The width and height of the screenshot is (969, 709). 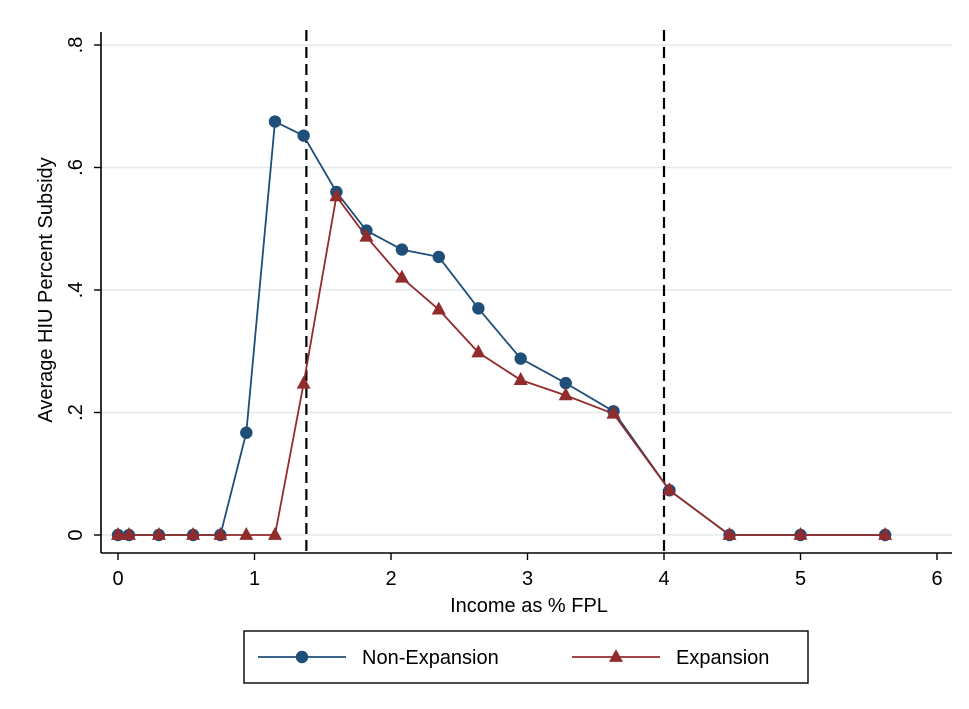 What do you see at coordinates (722, 658) in the screenshot?
I see `legend-label: Expansion` at bounding box center [722, 658].